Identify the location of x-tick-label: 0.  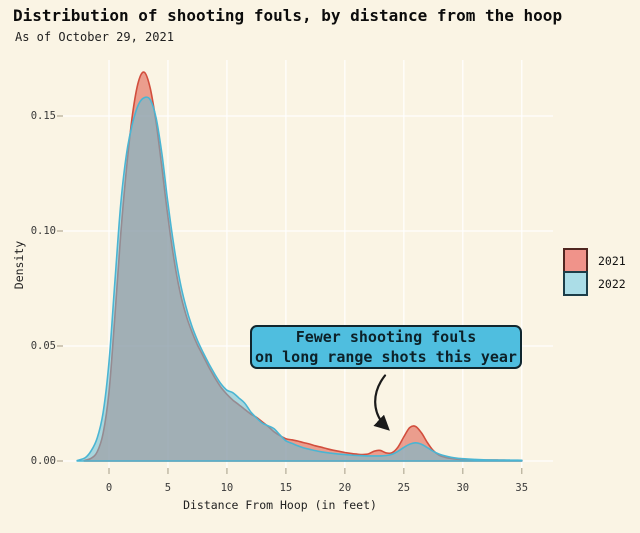
(109, 488).